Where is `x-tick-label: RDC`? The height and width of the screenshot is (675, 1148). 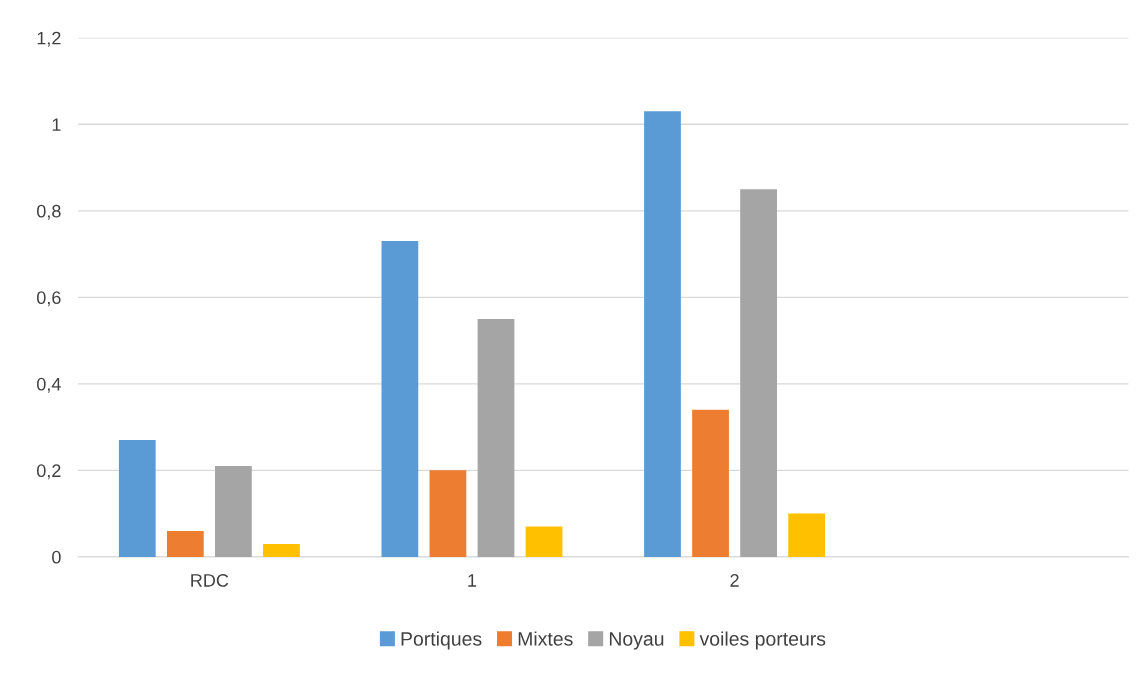 x-tick-label: RDC is located at coordinates (210, 580).